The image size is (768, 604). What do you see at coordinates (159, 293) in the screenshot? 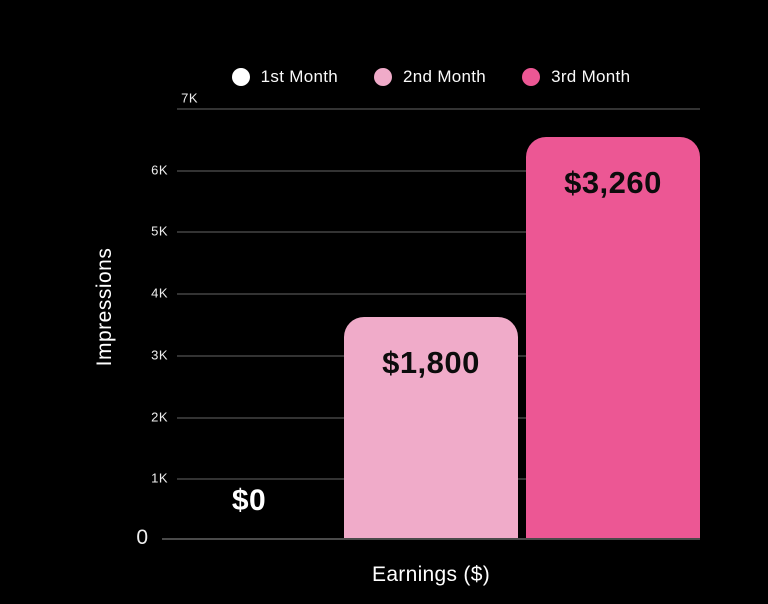
I see `y-tick-4k: 4K` at bounding box center [159, 293].